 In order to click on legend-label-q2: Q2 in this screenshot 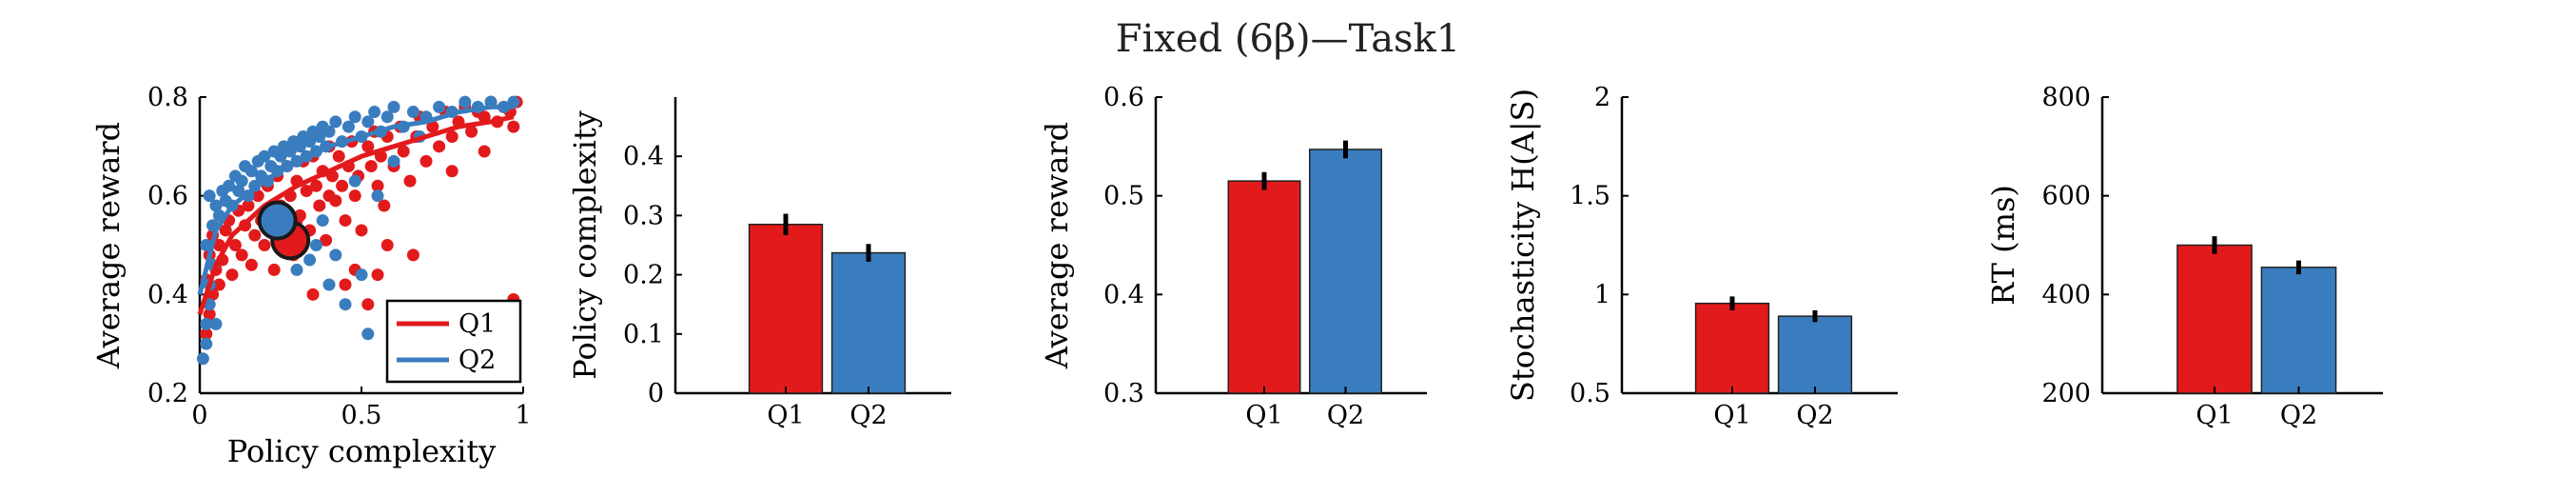, I will do `click(477, 360)`.